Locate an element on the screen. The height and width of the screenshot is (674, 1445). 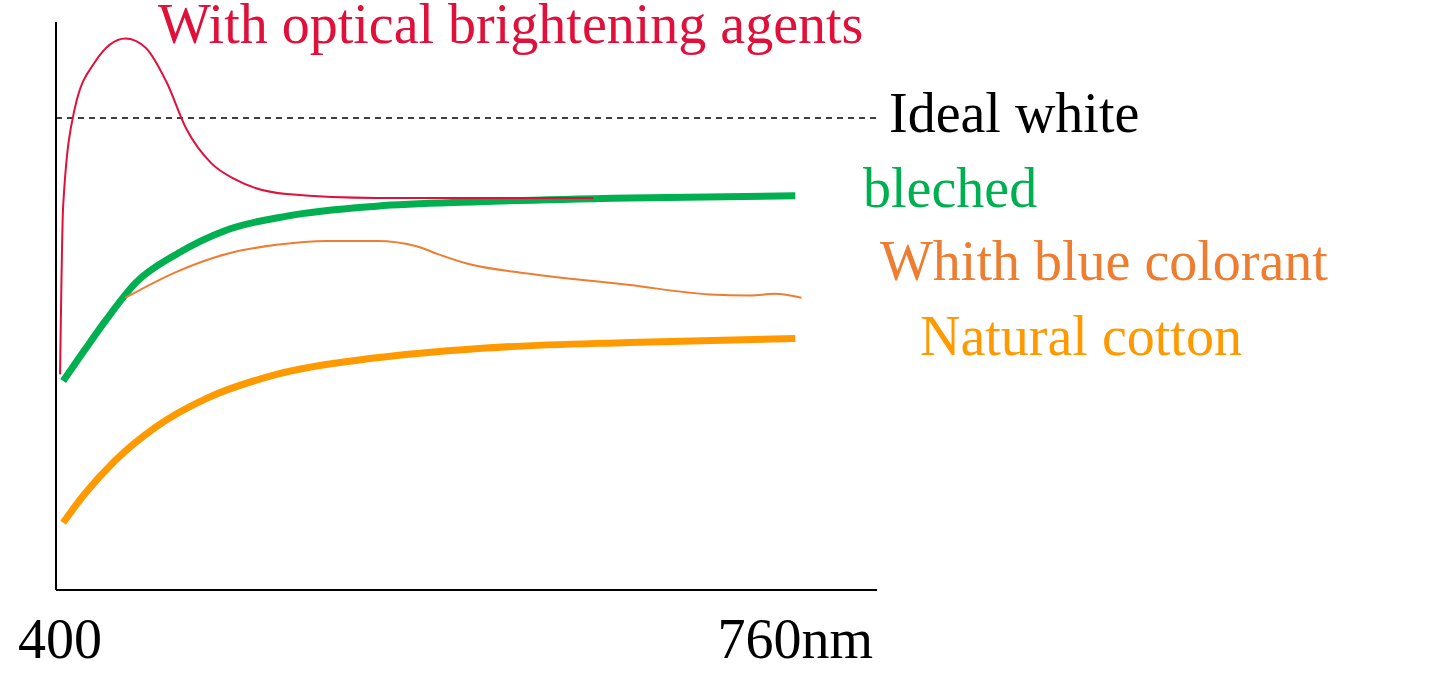
series-label: Whith blue colorant is located at coordinates (1104, 261).